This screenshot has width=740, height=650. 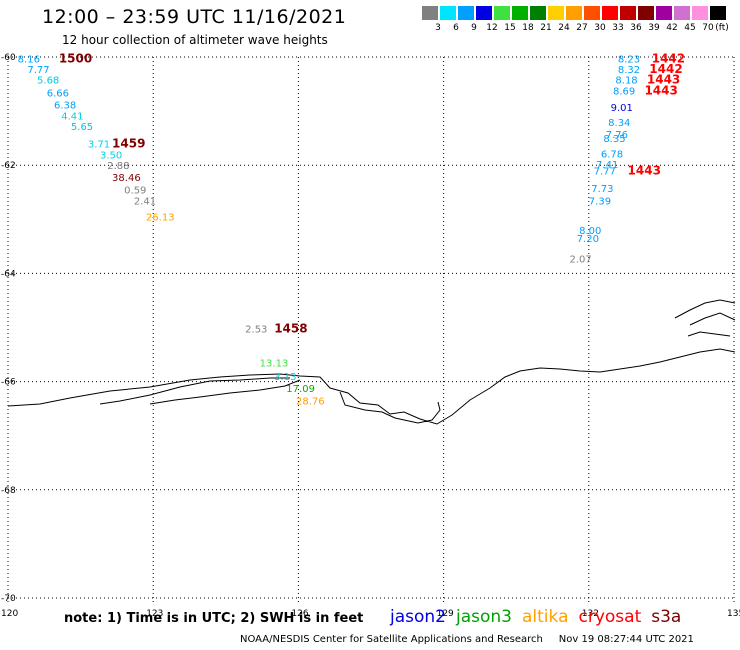 I want to click on wave-height-value: 4.41, so click(x=72, y=116).